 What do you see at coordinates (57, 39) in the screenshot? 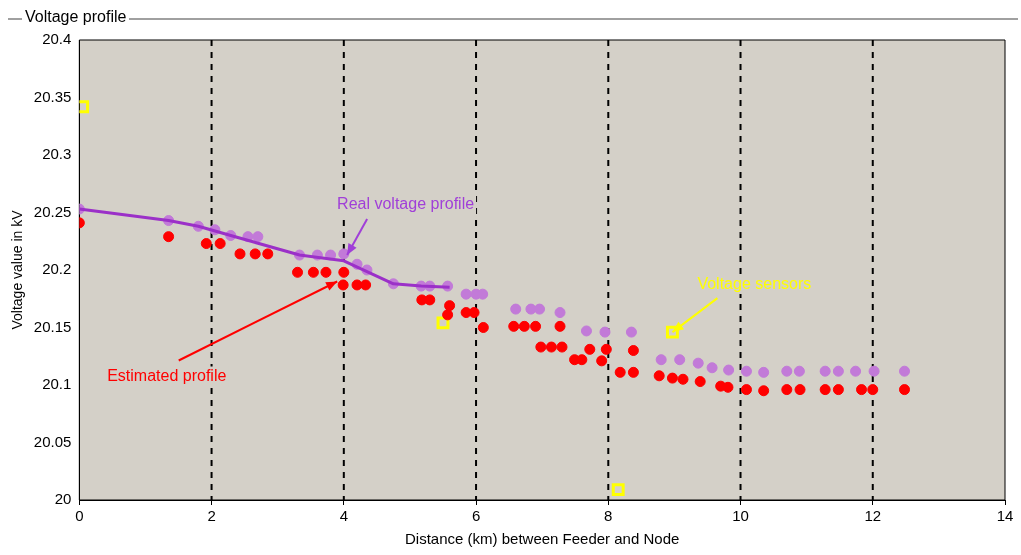
I see `y-tick-label: 20.4` at bounding box center [57, 39].